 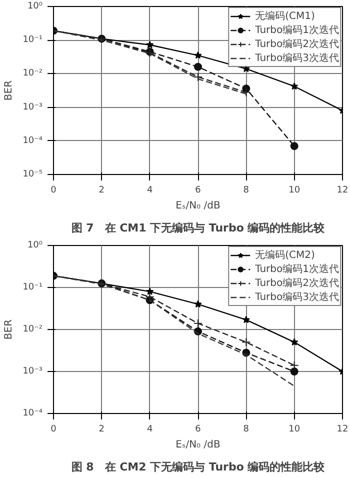 What do you see at coordinates (32, 175) in the screenshot?
I see `y-tick-label: 10⁻⁵` at bounding box center [32, 175].